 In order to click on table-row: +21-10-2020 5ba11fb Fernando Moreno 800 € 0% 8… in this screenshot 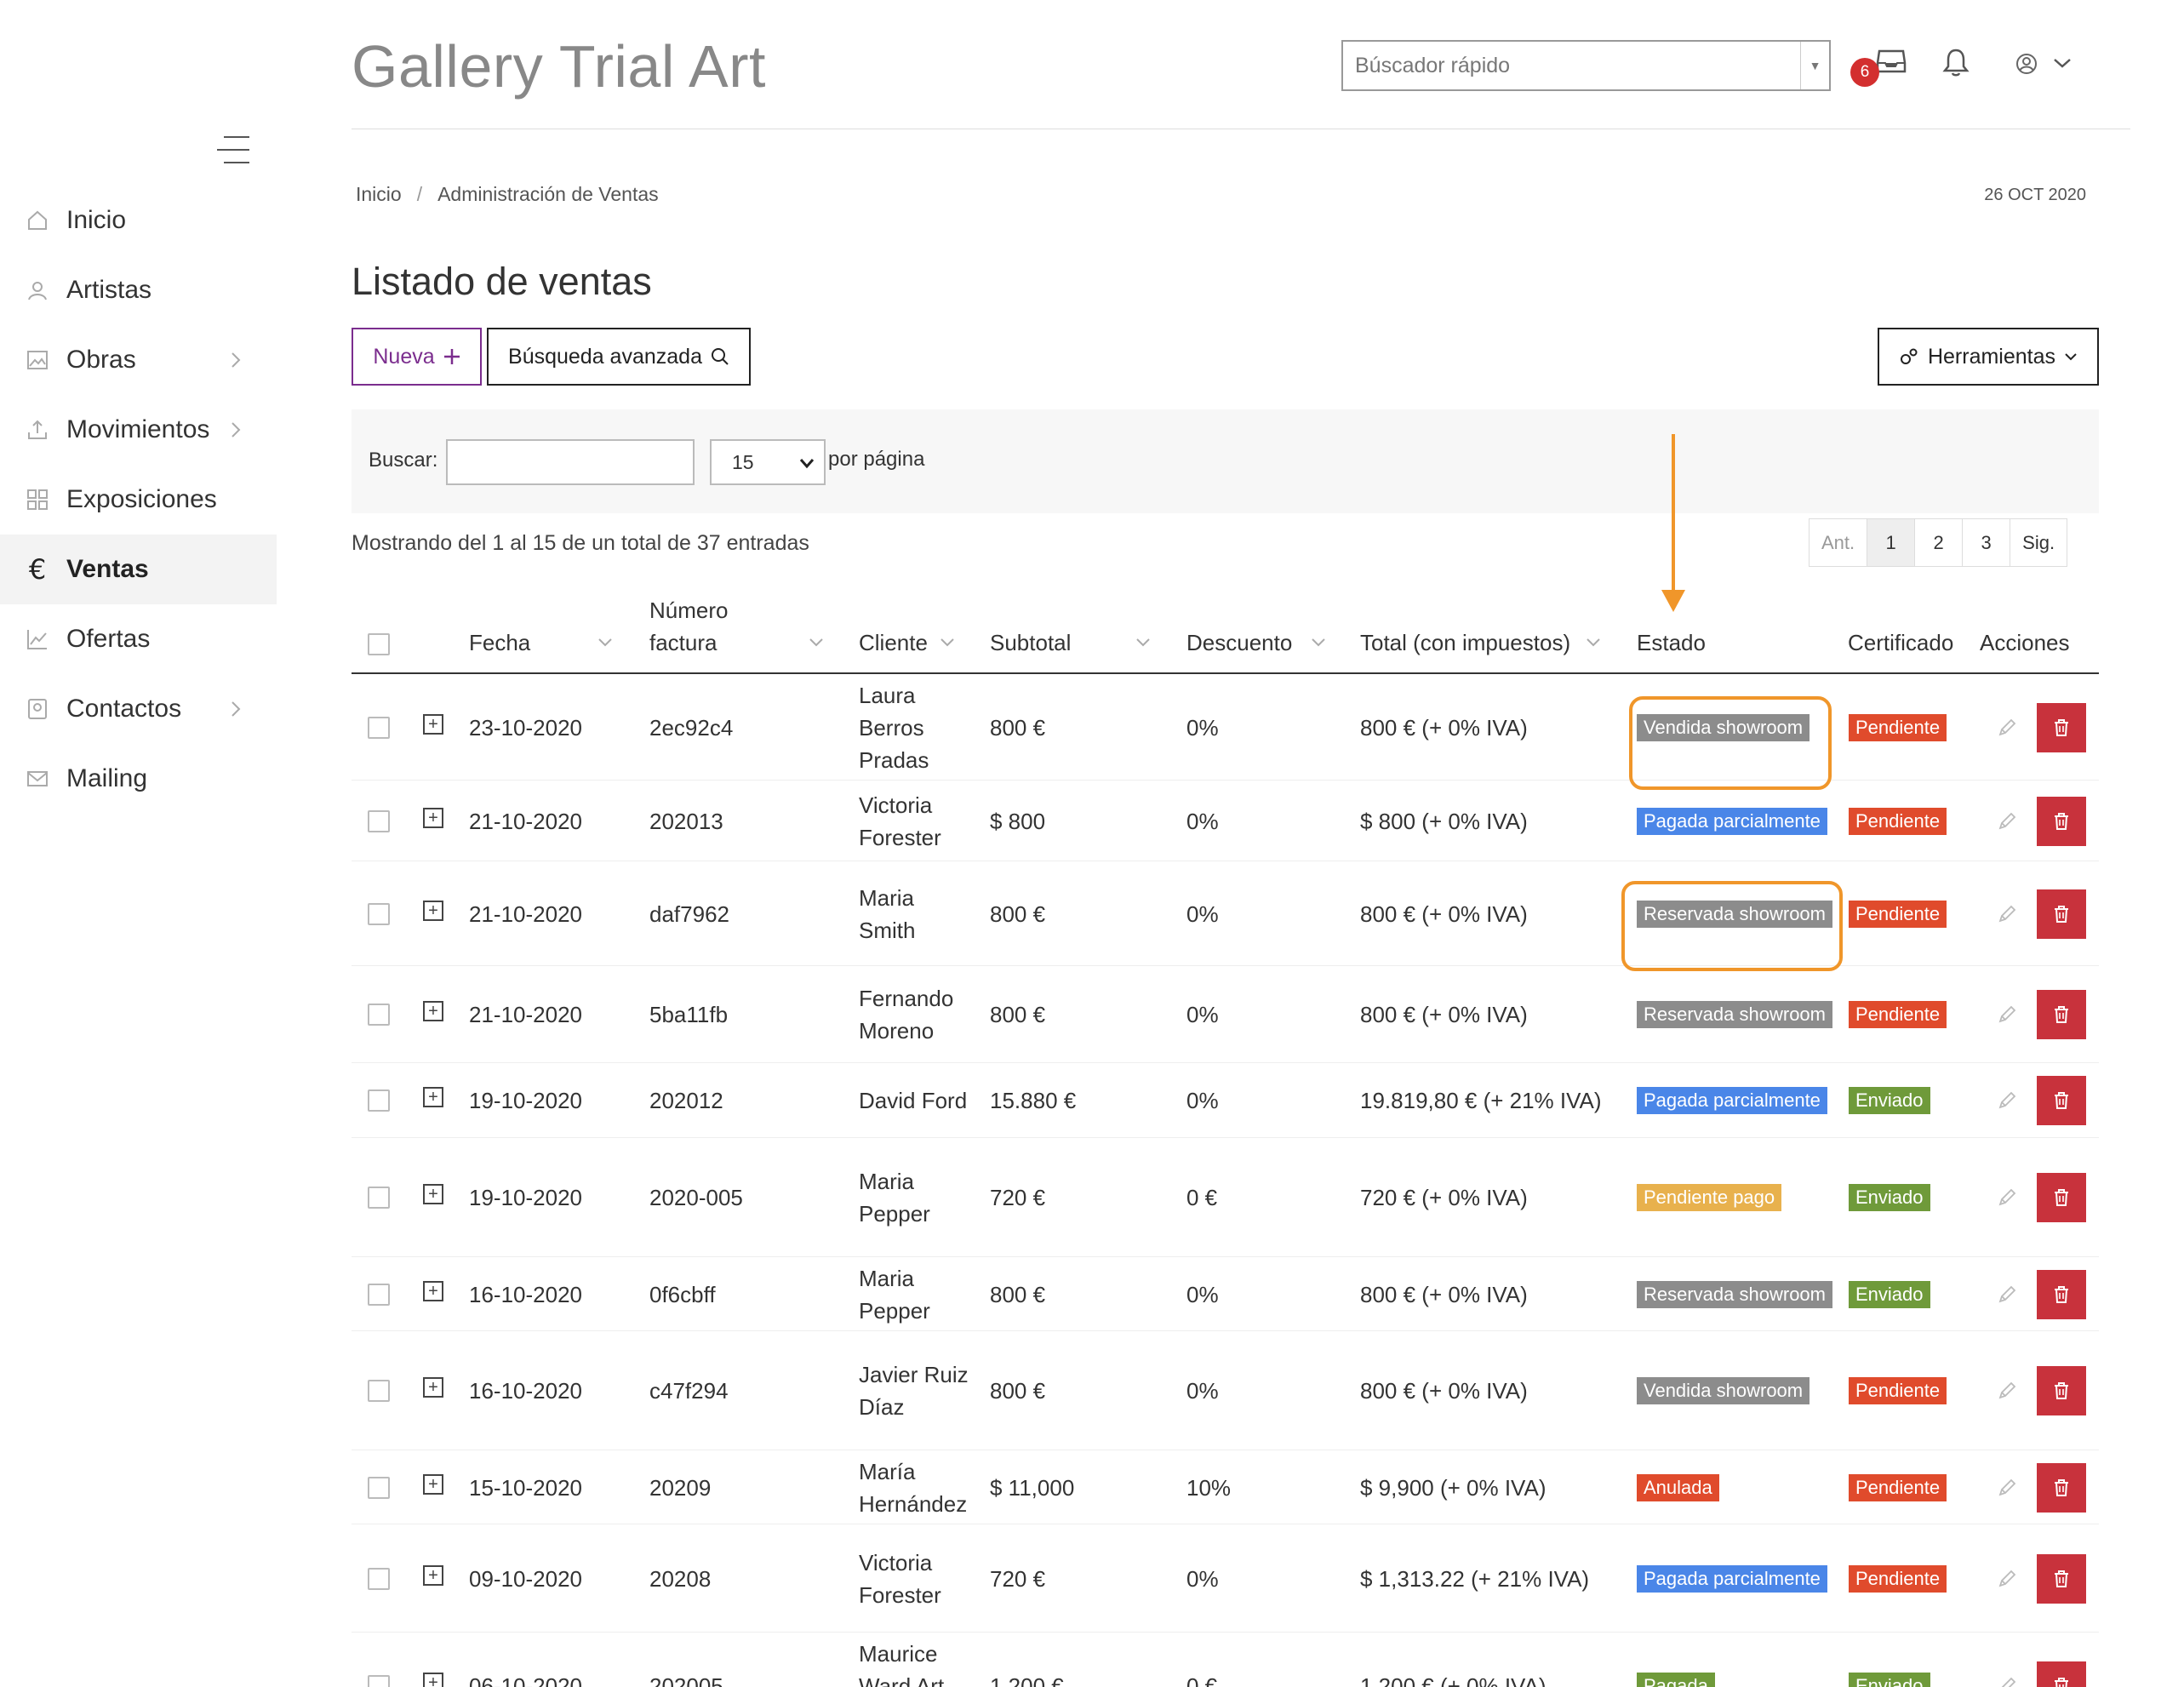, I will do `click(1225, 1015)`.